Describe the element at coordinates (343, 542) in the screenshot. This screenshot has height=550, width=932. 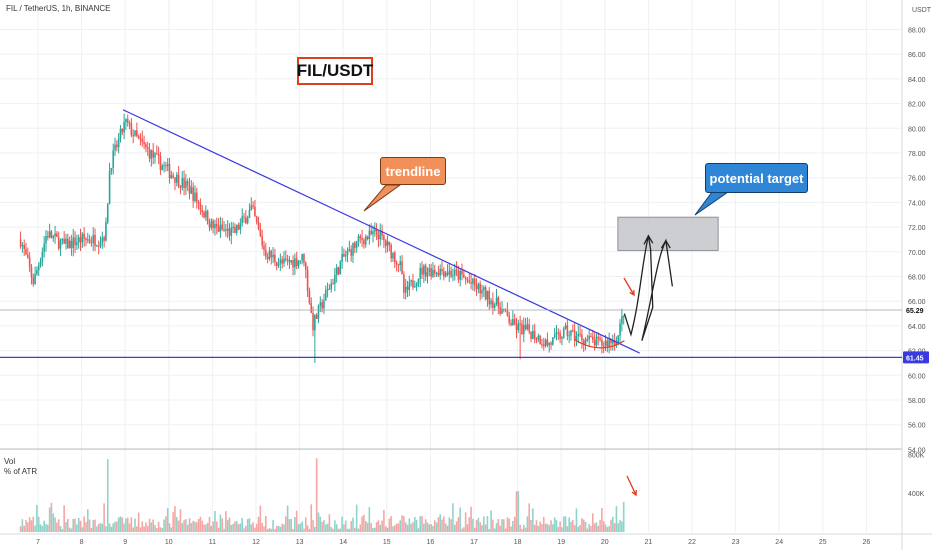
I see `x-tick-label: 14` at that location.